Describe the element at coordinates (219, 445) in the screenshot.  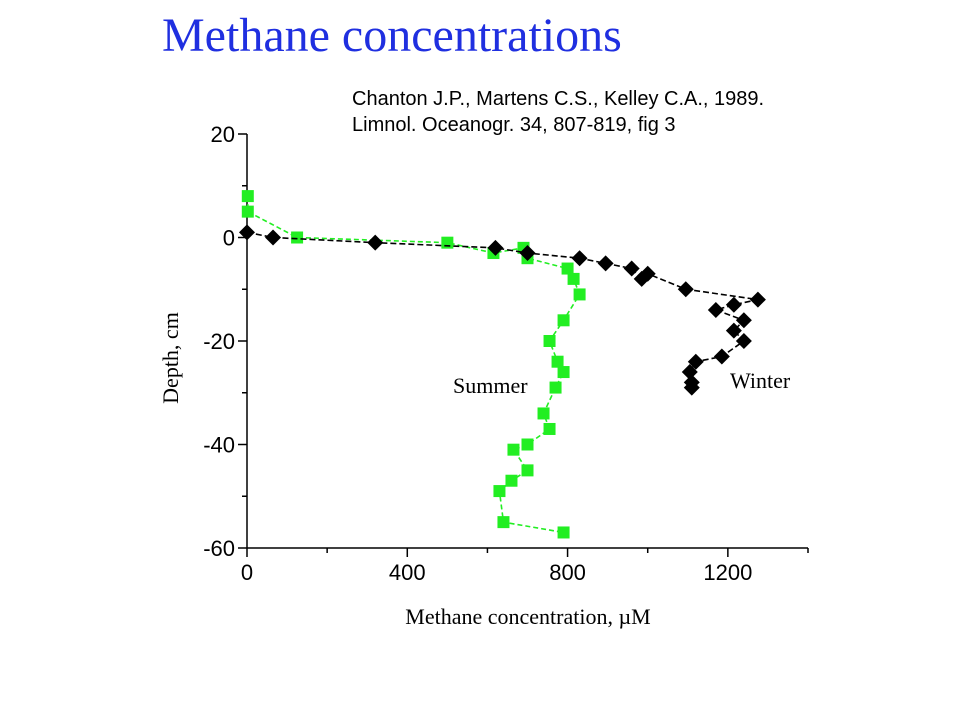
I see `y-tick-label: -40` at that location.